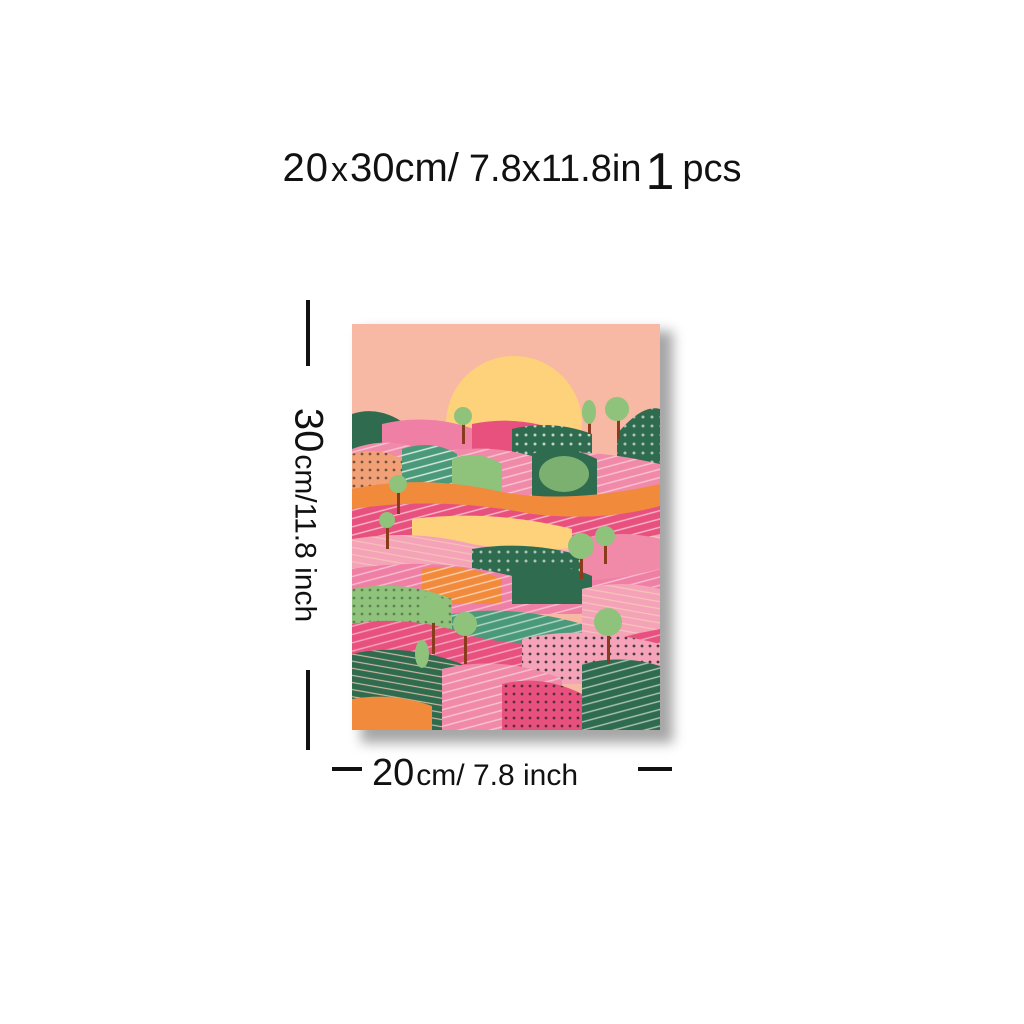 The height and width of the screenshot is (1024, 1024). What do you see at coordinates (347, 769) in the screenshot?
I see `width-dimension-left-line` at bounding box center [347, 769].